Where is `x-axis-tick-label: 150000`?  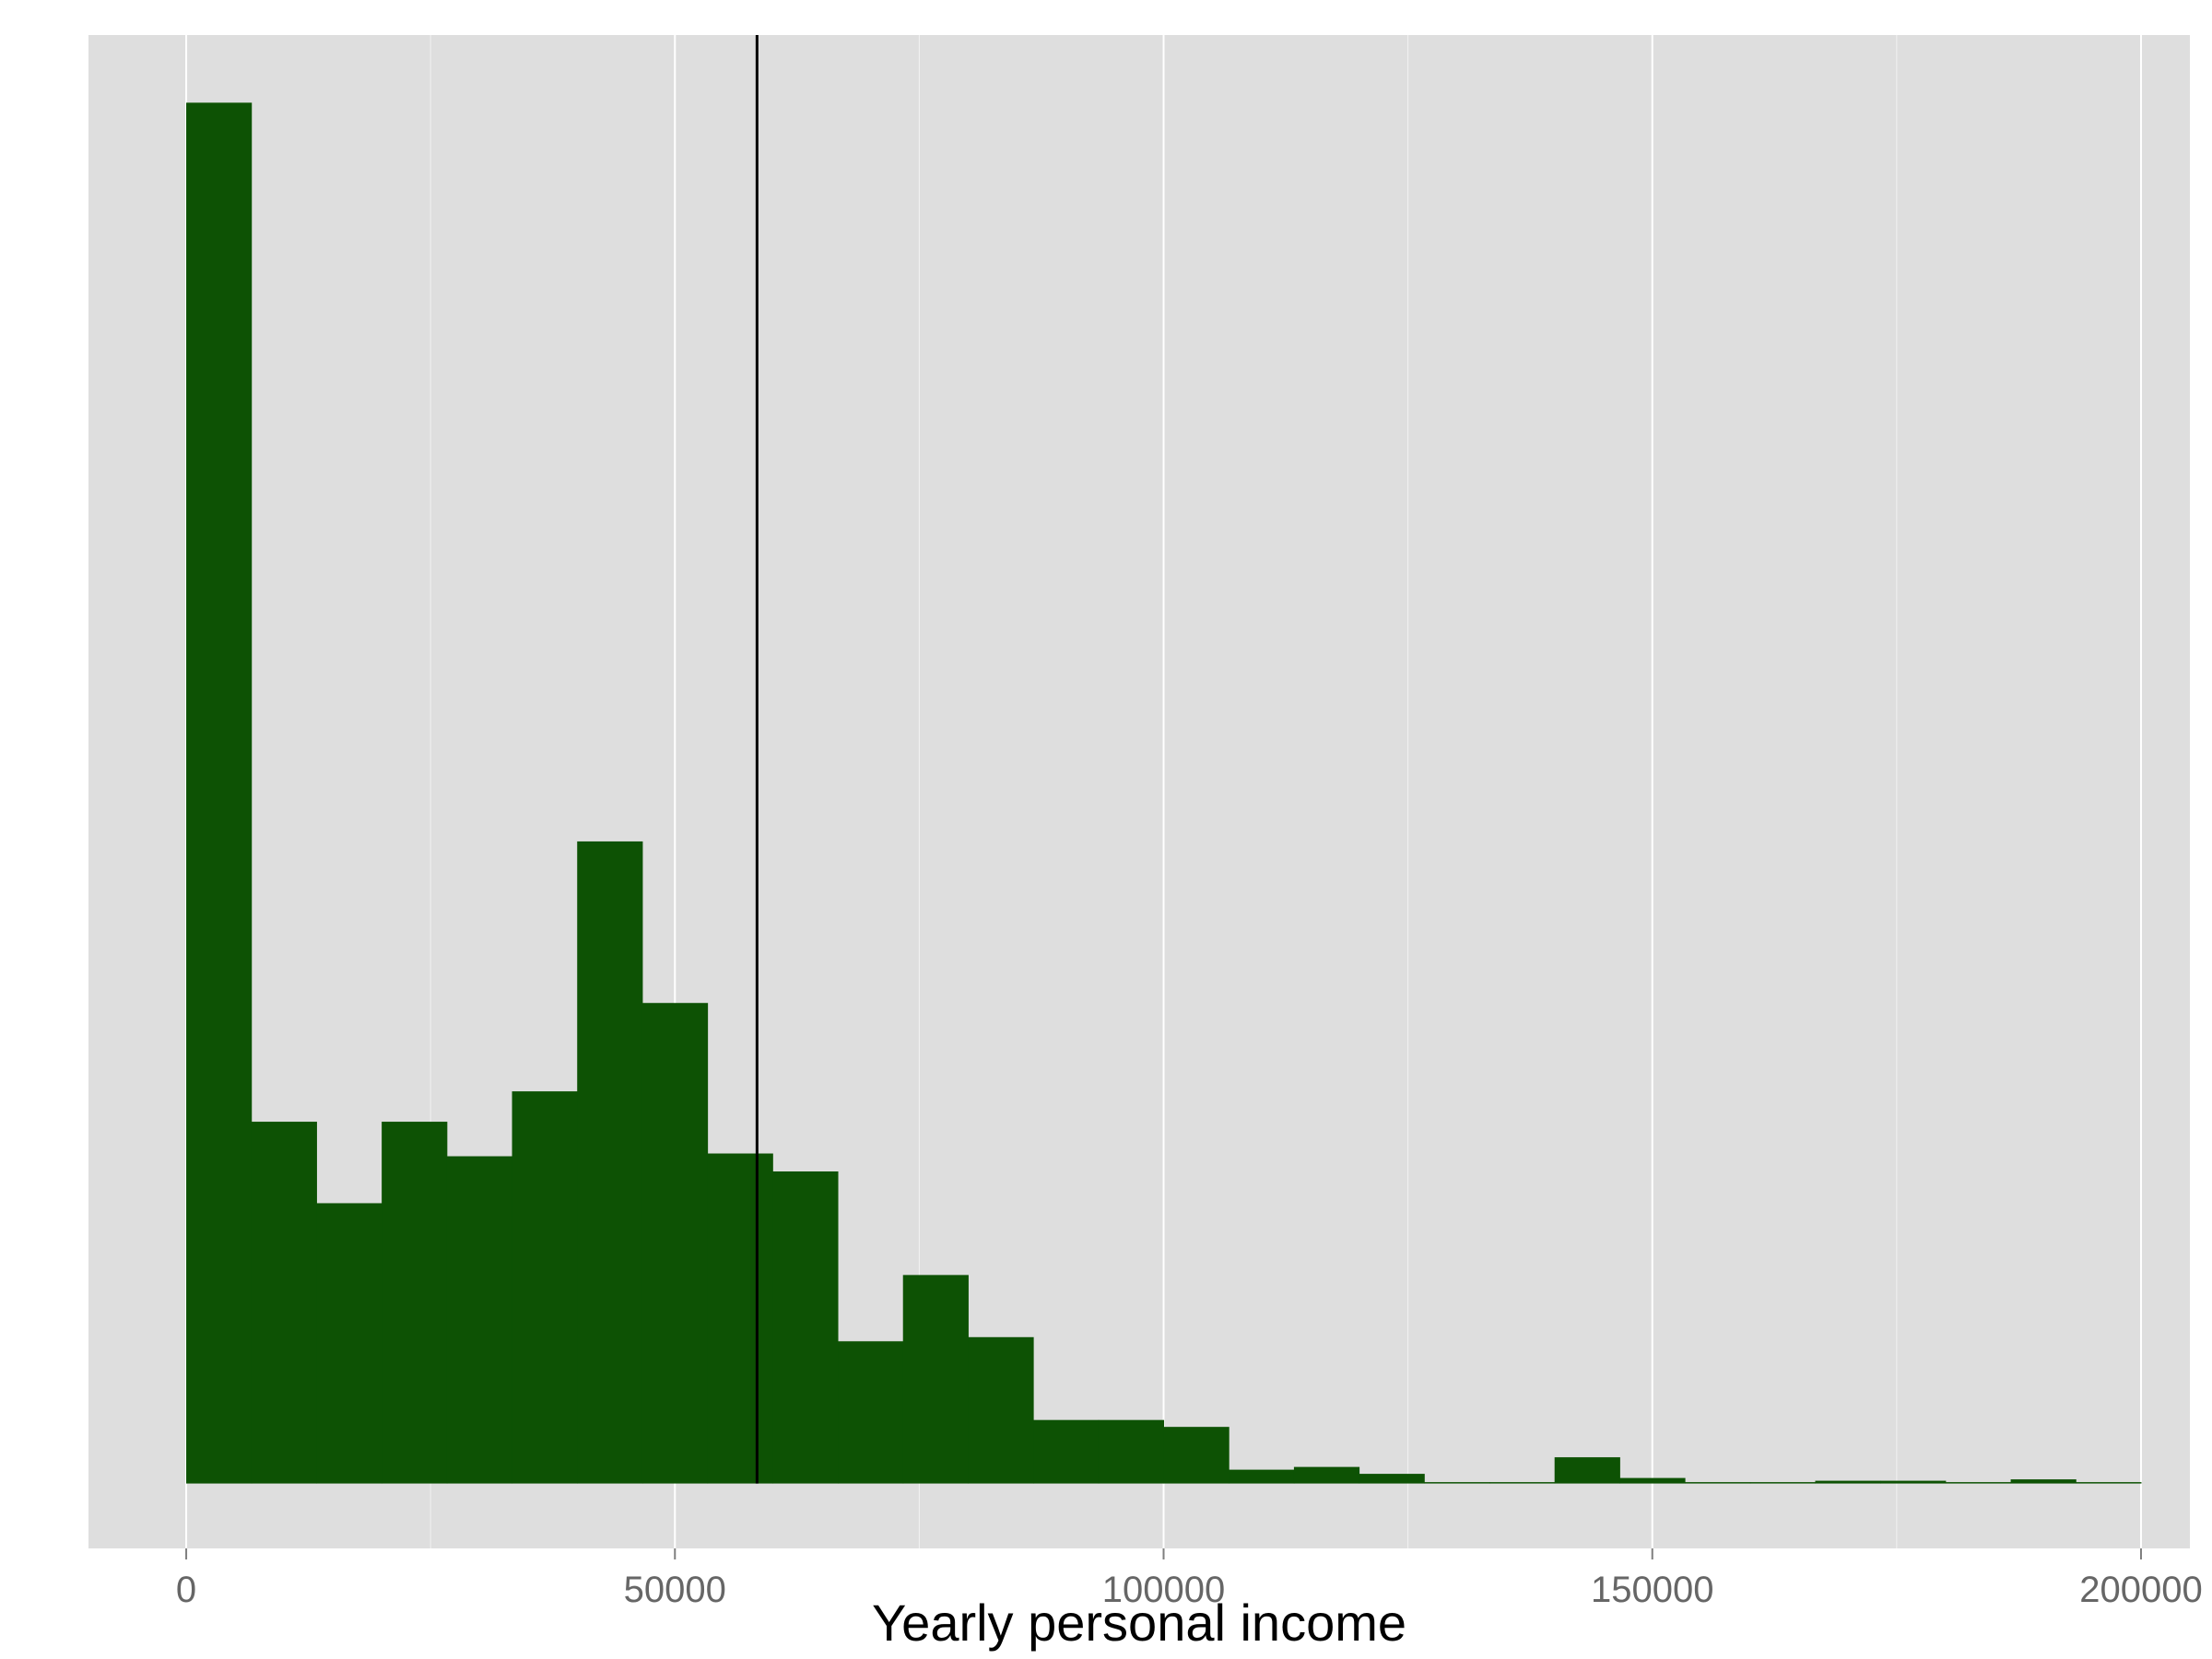 x-axis-tick-label: 150000 is located at coordinates (1652, 1590).